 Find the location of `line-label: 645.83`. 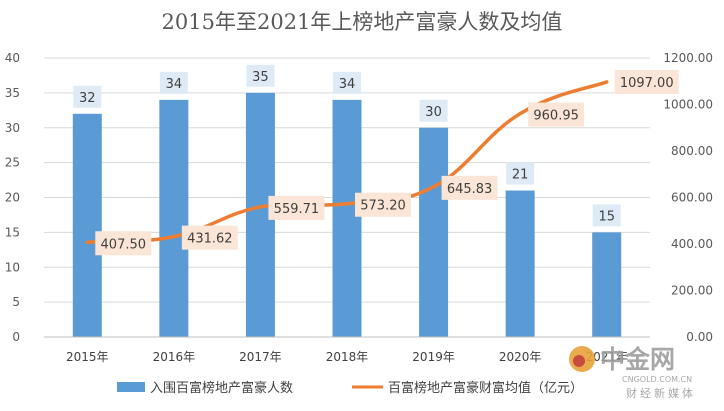

line-label: 645.83 is located at coordinates (470, 189).